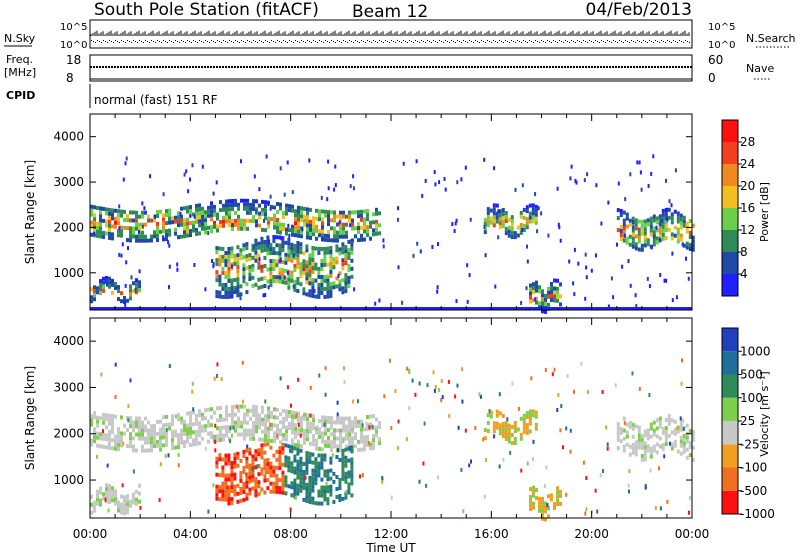  I want to click on velocity-ylabel: Slant Range [km], so click(30, 418).